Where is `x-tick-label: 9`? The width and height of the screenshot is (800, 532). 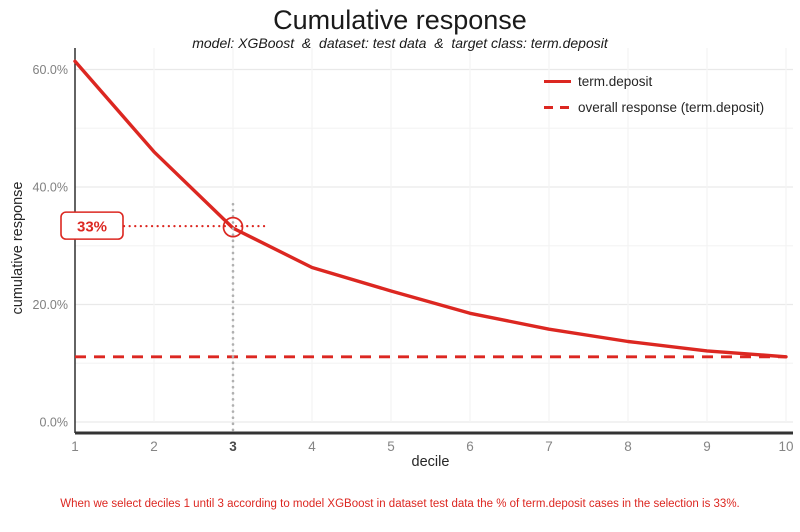 x-tick-label: 9 is located at coordinates (707, 446).